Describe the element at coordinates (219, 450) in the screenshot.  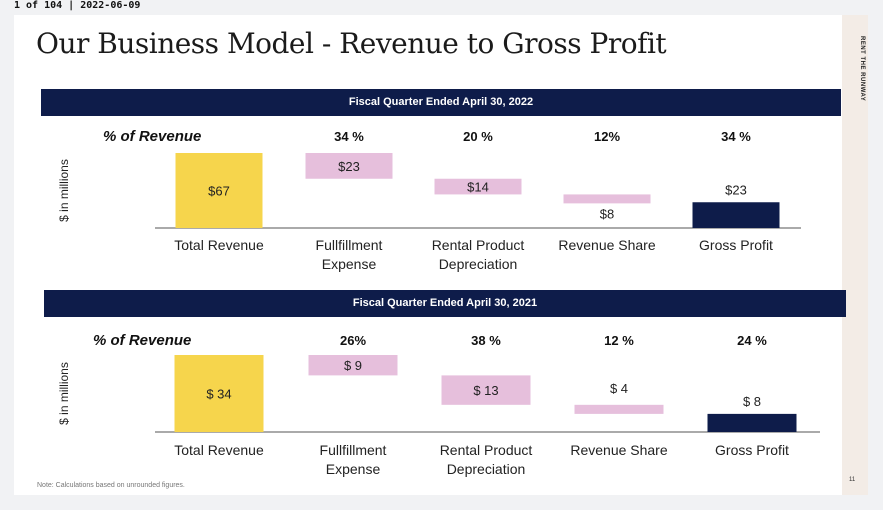
I see `category-label-2021-0-0: Total Revenue` at that location.